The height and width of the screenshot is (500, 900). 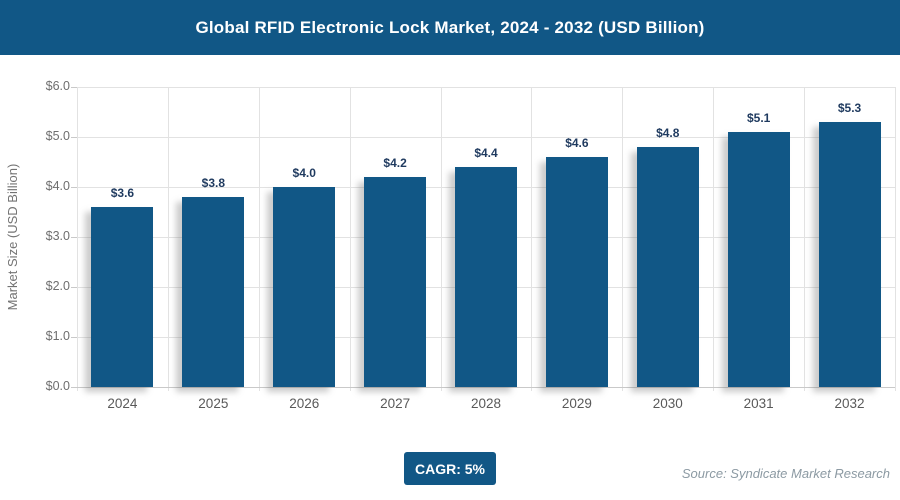 What do you see at coordinates (395, 163) in the screenshot?
I see `bar-value-label: $4.2` at bounding box center [395, 163].